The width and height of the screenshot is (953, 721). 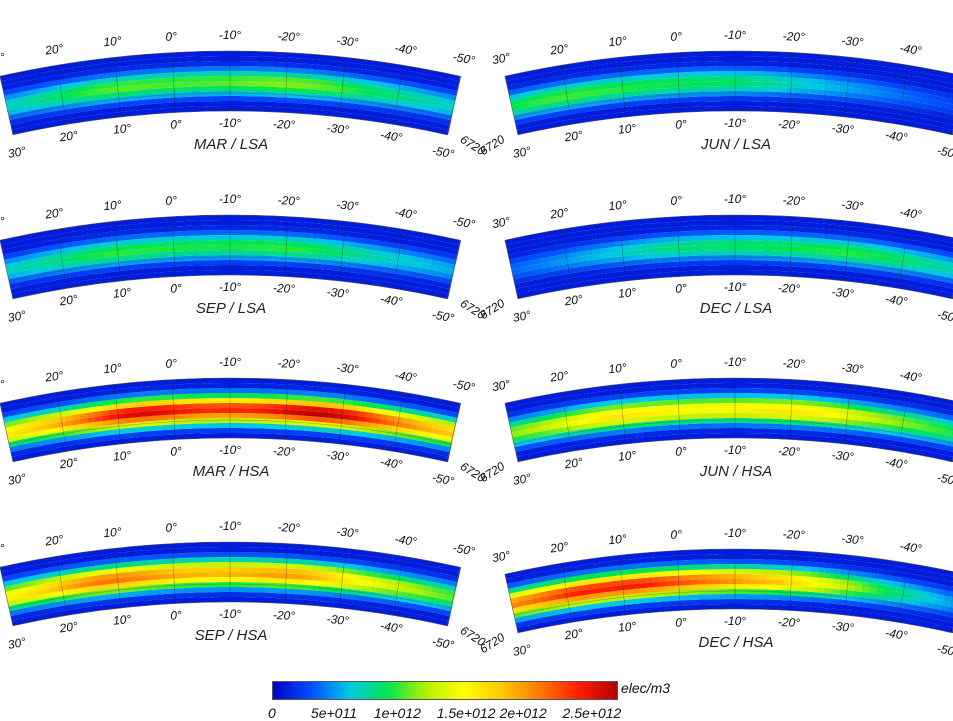 What do you see at coordinates (944, 479) in the screenshot?
I see `inner-latitude-tick-label: -50°` at bounding box center [944, 479].